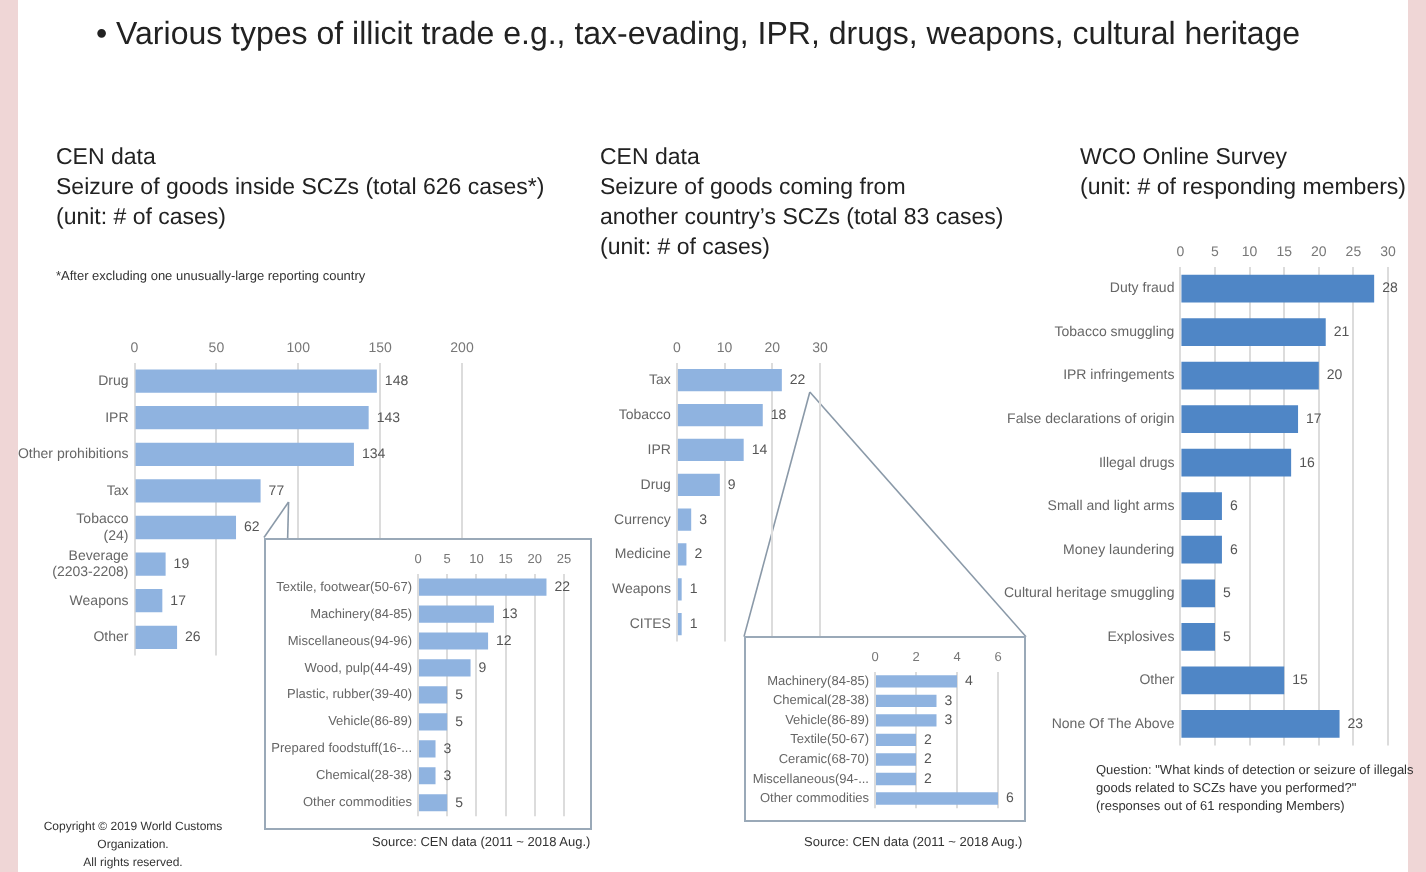  What do you see at coordinates (1244, 189) in the screenshot?
I see `chart-subtitle: (unit: # of responding members)` at bounding box center [1244, 189].